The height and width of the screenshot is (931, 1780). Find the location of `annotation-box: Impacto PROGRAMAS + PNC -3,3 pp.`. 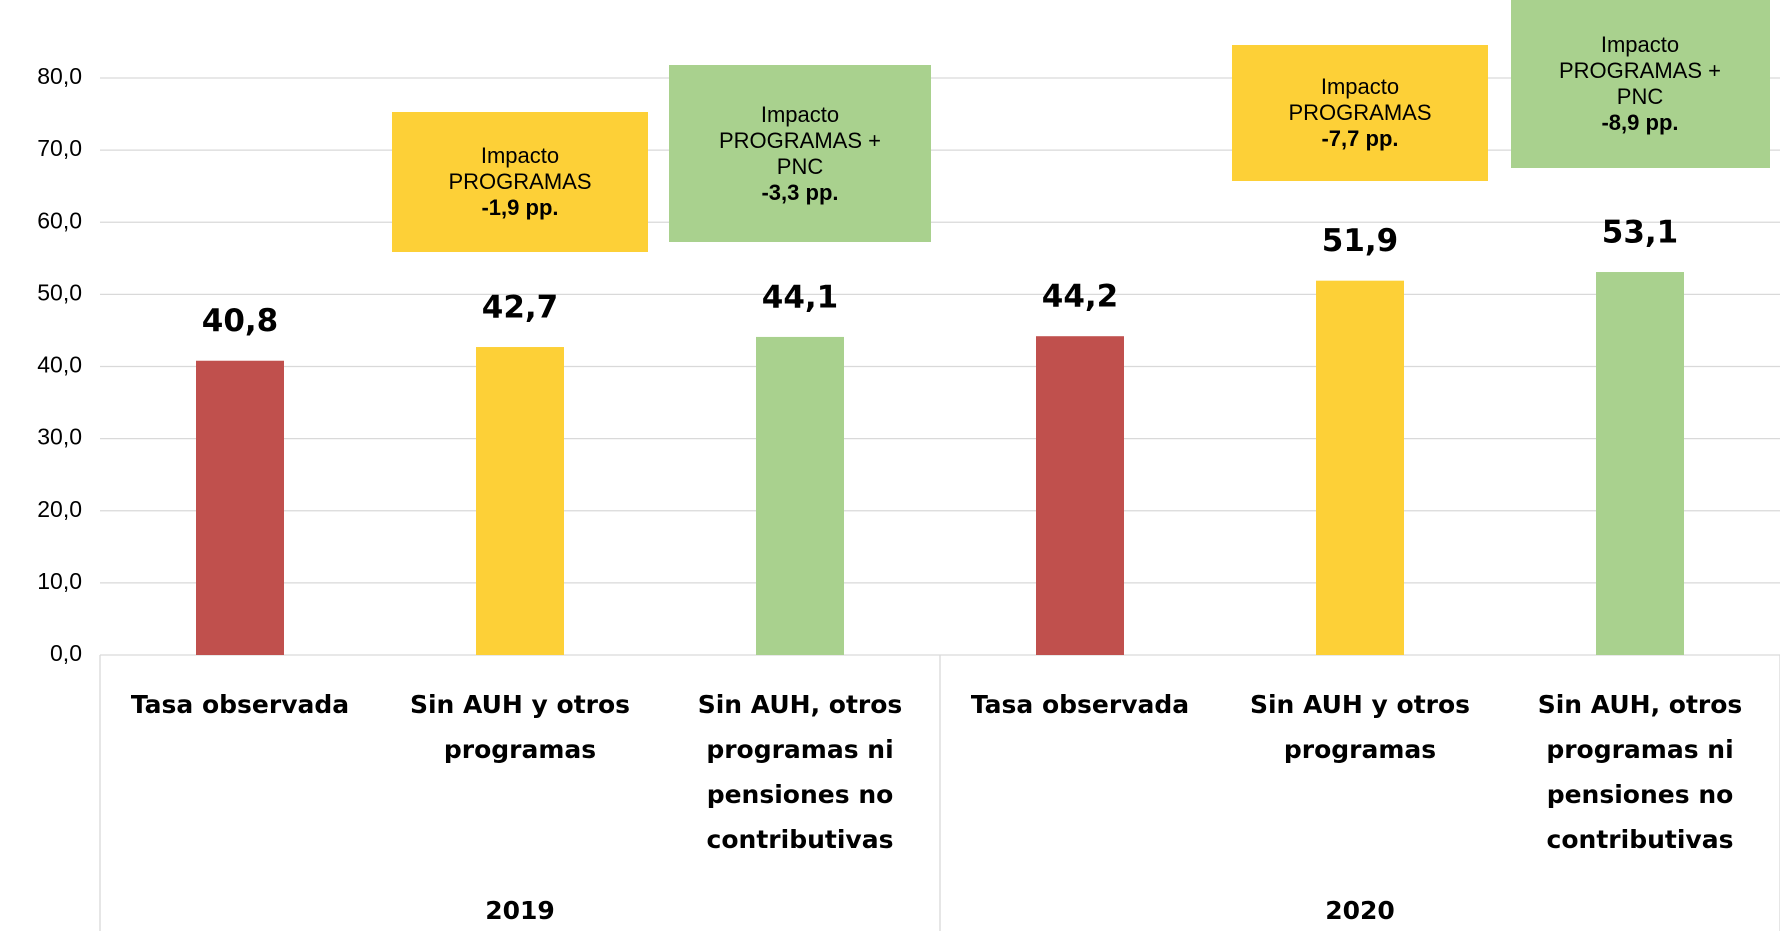

annotation-box: Impacto PROGRAMAS + PNC -3,3 pp. is located at coordinates (800, 153).